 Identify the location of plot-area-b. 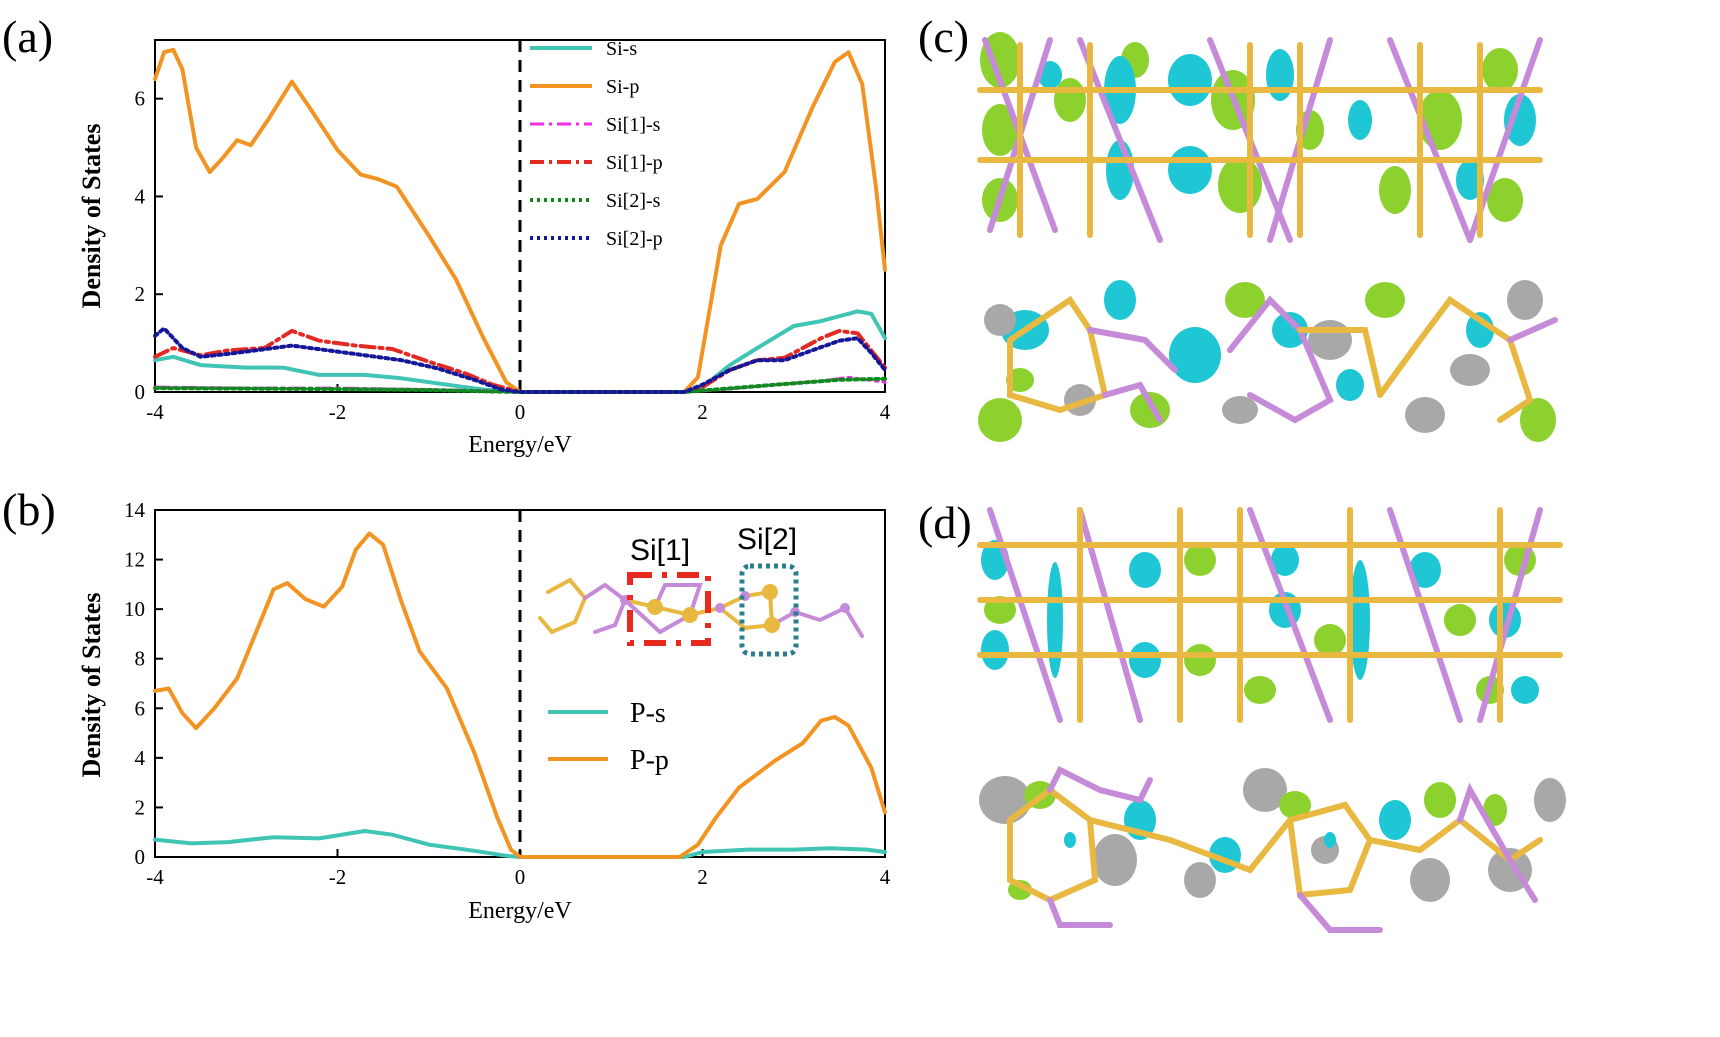
(520, 683).